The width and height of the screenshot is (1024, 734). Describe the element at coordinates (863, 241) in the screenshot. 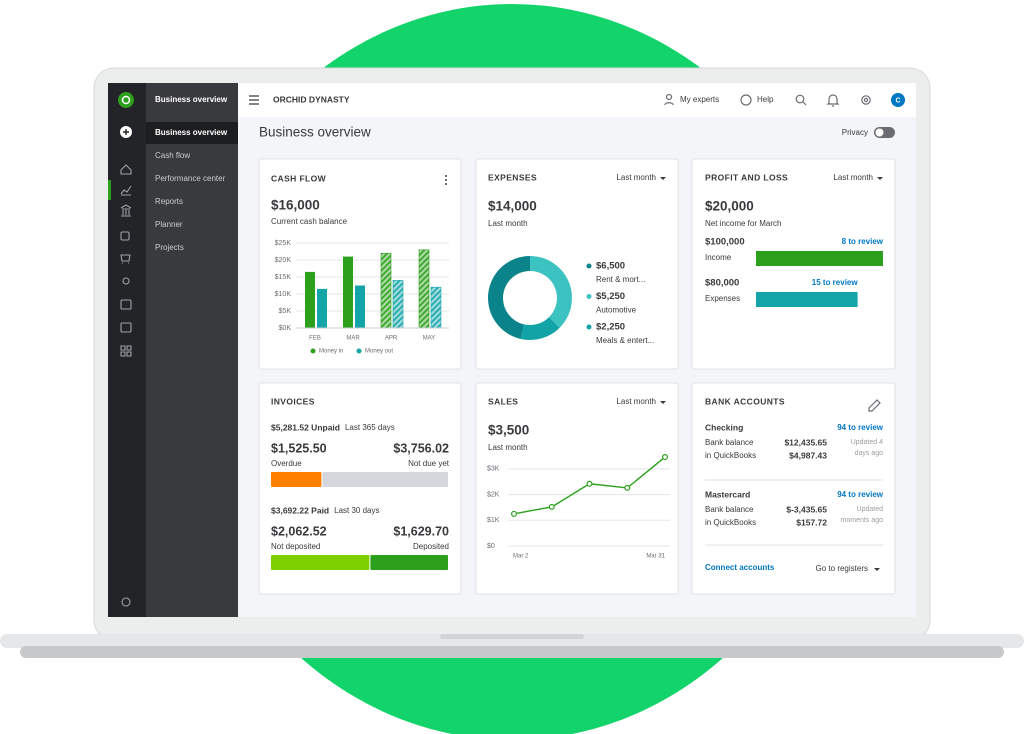

I see `review-link: 8 to review` at that location.